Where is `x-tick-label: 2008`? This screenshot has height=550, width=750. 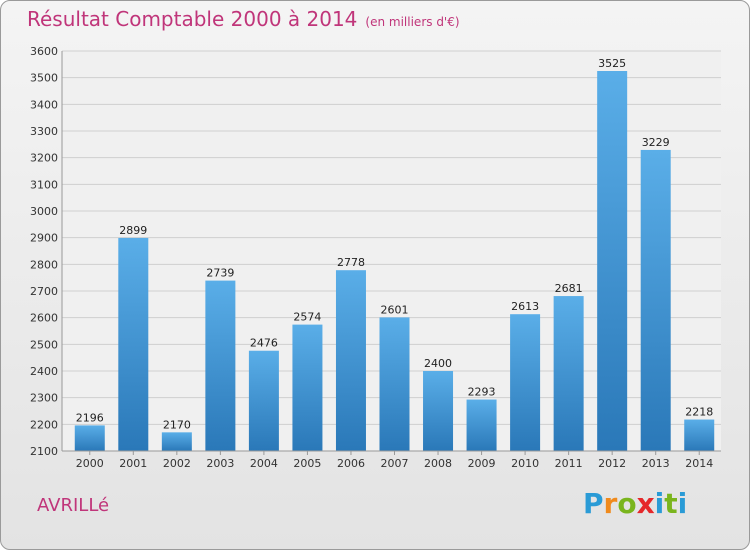
x-tick-label: 2008 is located at coordinates (438, 463).